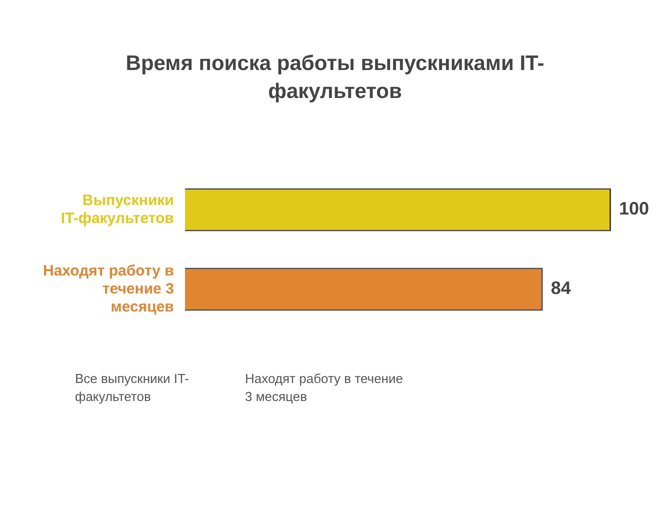 This screenshot has height=523, width=671. What do you see at coordinates (132, 388) in the screenshot?
I see `text: Все выпускники IT-факультетов` at bounding box center [132, 388].